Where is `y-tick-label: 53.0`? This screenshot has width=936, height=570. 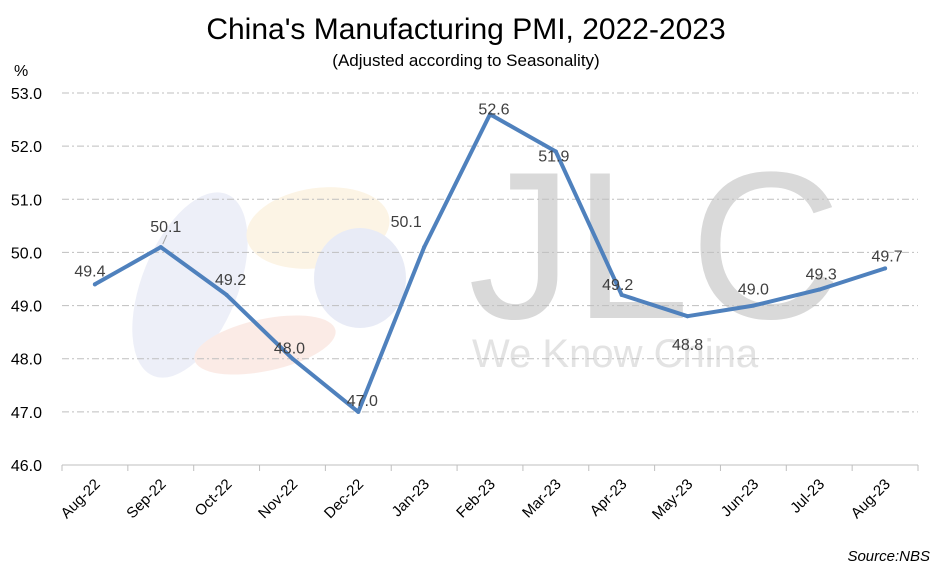
y-tick-label: 53.0 is located at coordinates (26, 94).